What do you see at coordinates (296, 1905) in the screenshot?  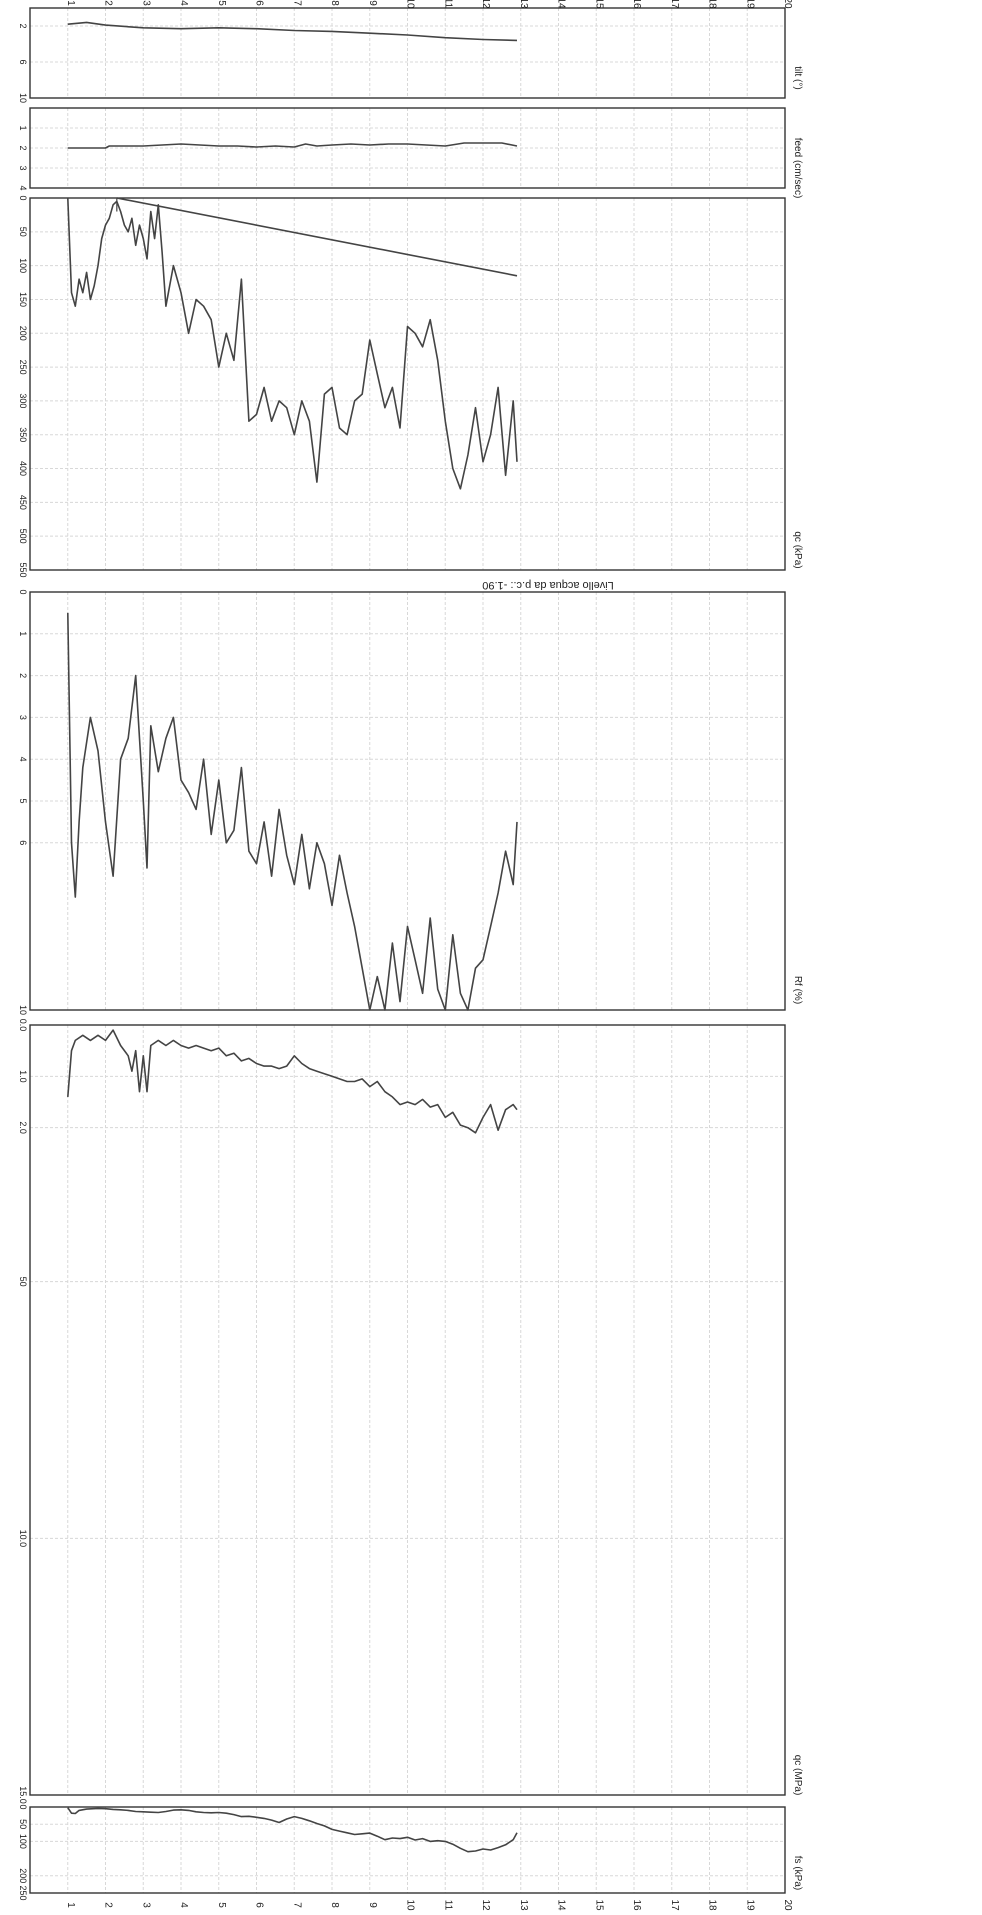 I see `depth-label-left: 7` at bounding box center [296, 1905].